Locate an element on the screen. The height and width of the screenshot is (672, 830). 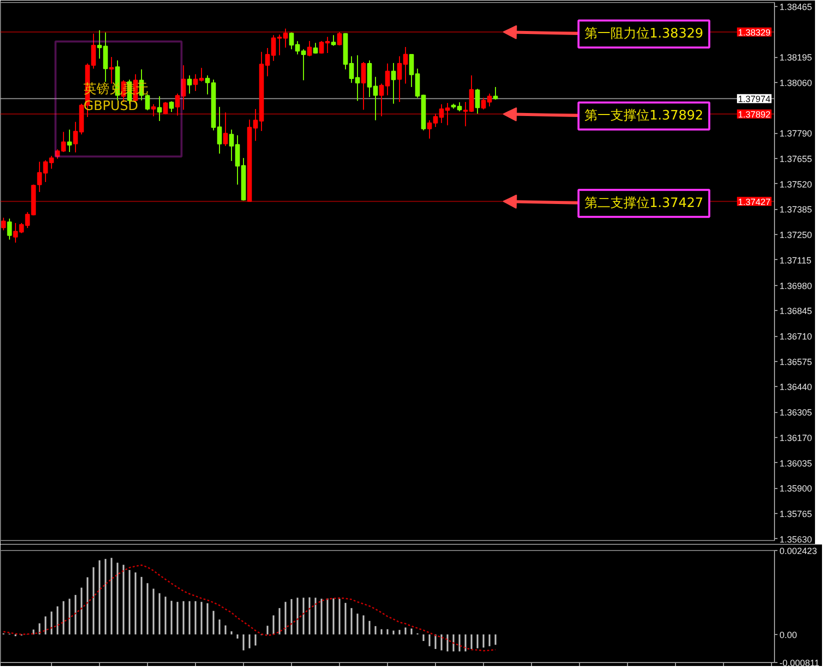
ref-line-label: 1.37427 is located at coordinates (754, 201).